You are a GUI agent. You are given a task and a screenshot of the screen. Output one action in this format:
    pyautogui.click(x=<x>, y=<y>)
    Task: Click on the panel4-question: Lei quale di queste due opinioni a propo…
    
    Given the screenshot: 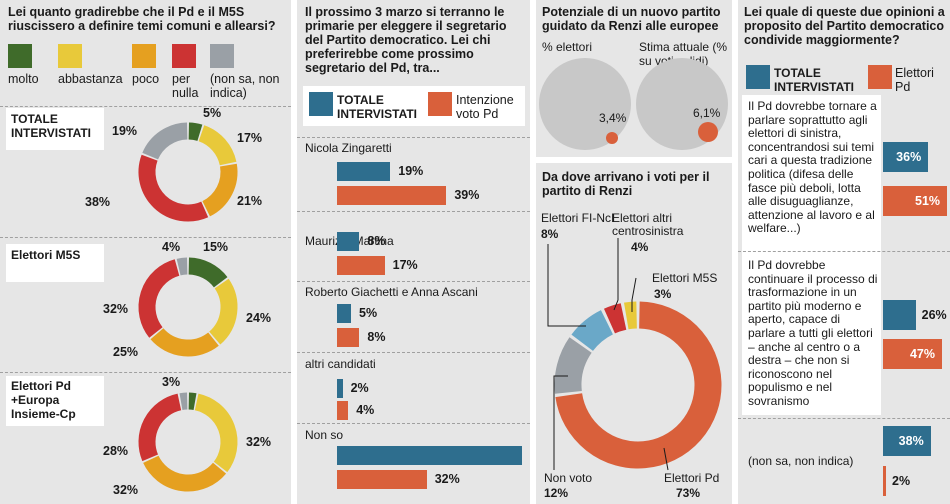 What is the action you would take?
    pyautogui.click(x=844, y=26)
    